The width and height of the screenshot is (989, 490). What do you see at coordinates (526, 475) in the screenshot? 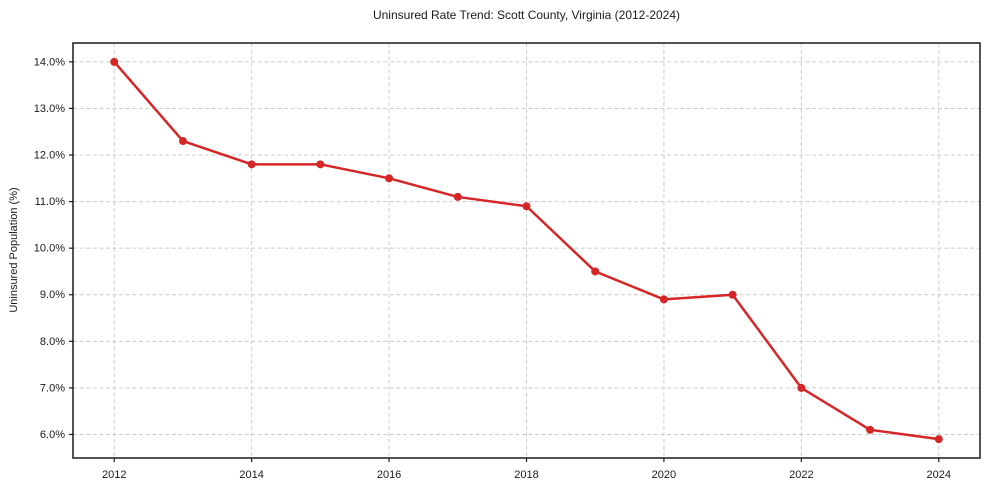
I see `x-tick-label: 2018` at bounding box center [526, 475].